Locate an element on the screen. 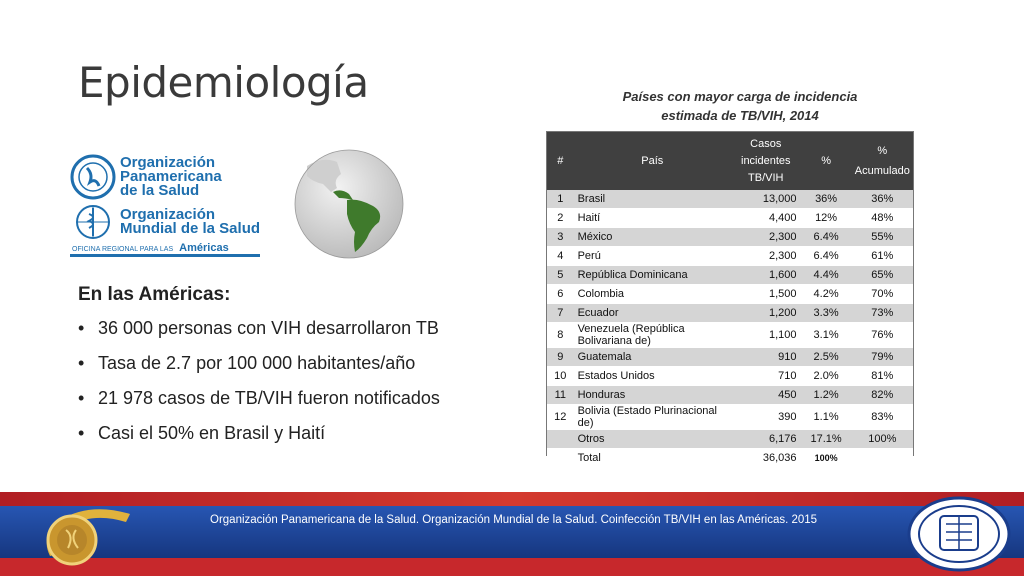  logo-underline is located at coordinates (165, 255).